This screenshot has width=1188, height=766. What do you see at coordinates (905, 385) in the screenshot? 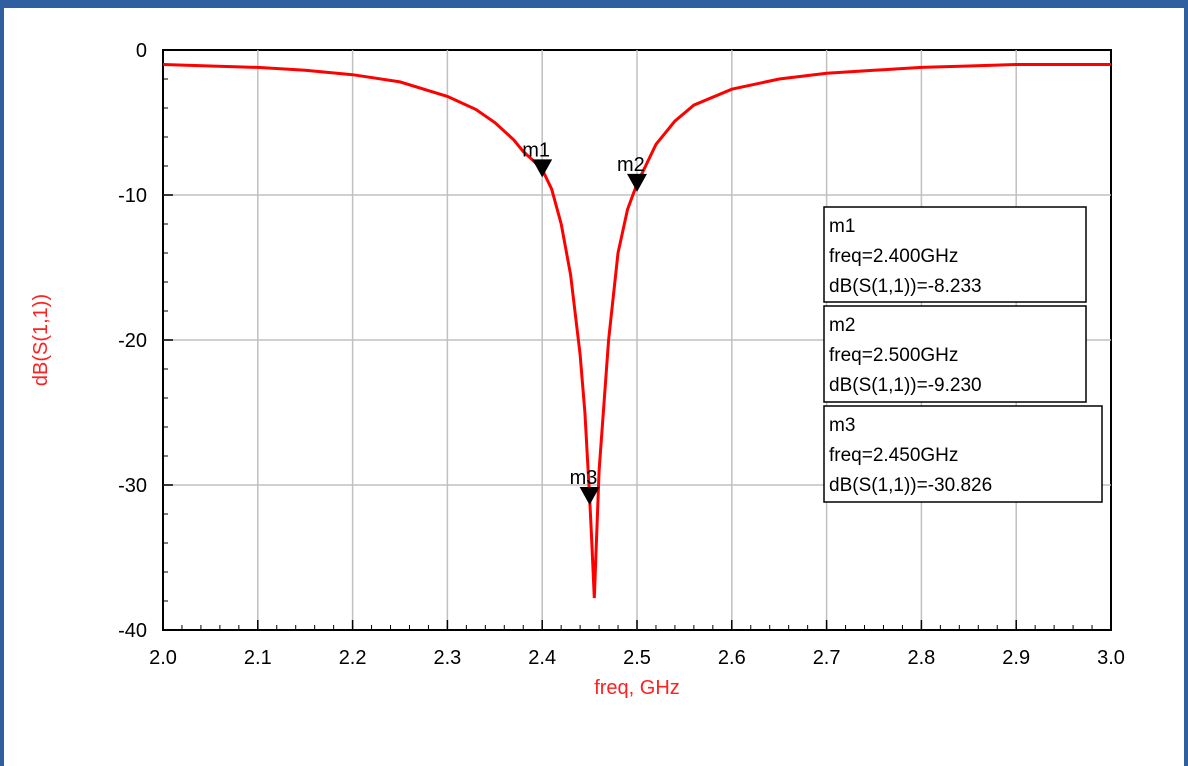
I see `readout-m2-line: dB(S(1,1))=-9.230` at bounding box center [905, 385].